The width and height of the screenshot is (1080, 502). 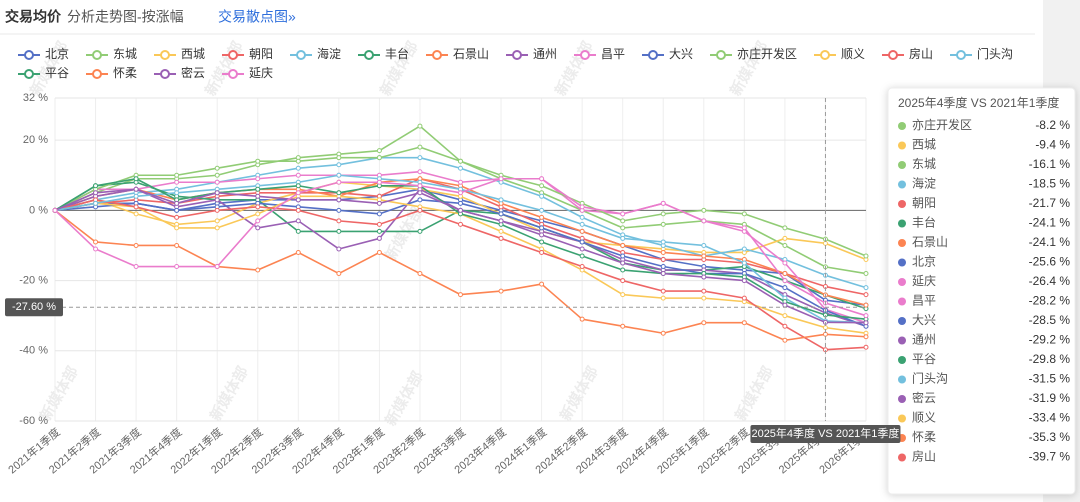 I want to click on legend-item: 昌平, so click(x=599, y=54).